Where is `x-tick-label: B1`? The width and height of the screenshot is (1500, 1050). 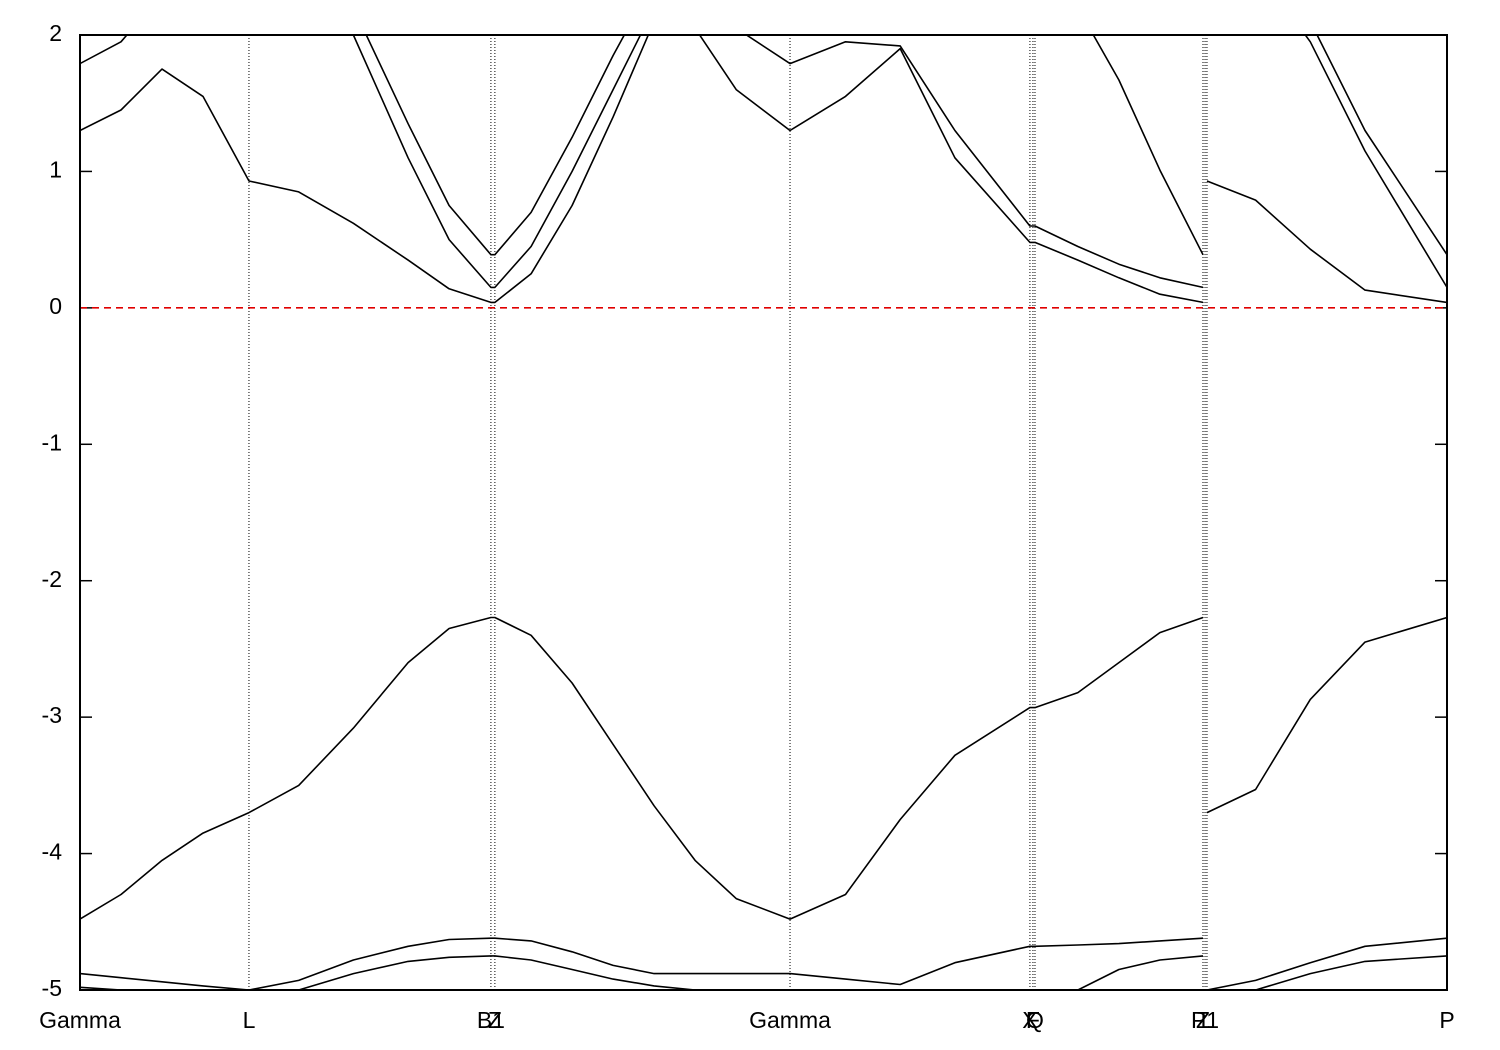
x-tick-label: B1 is located at coordinates (491, 1020).